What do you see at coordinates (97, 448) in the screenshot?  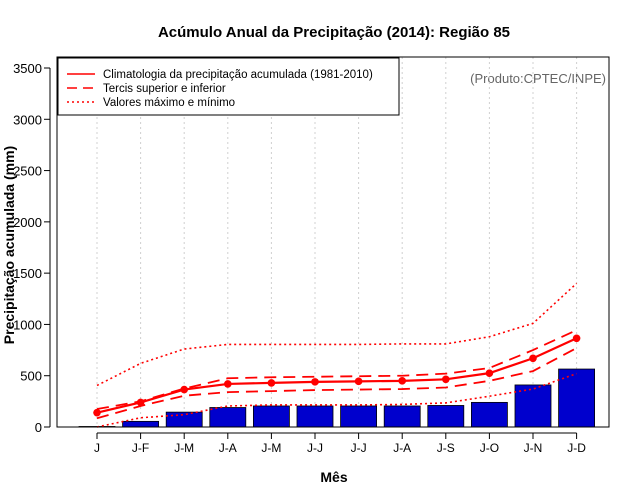 I see `x-tick-label: J` at bounding box center [97, 448].